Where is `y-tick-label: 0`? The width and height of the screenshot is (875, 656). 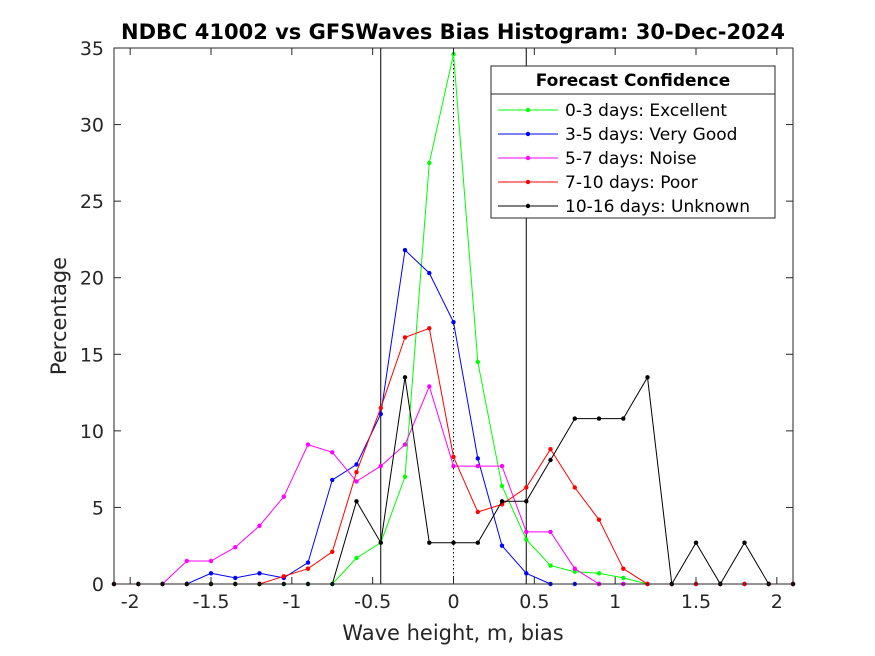
y-tick-label: 0 is located at coordinates (98, 585).